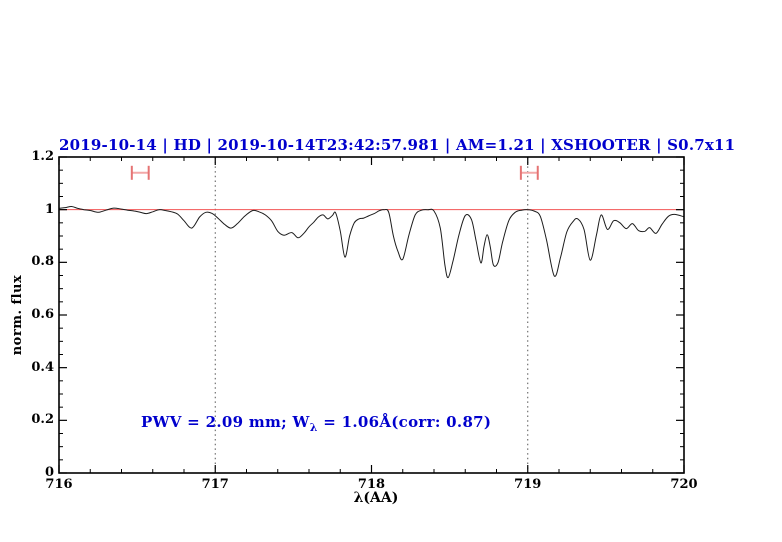 This screenshot has width=782, height=542. What do you see at coordinates (225, 422) in the screenshot?
I see `annotation-prefix: PWV = 2.09 mm; W` at bounding box center [225, 422].